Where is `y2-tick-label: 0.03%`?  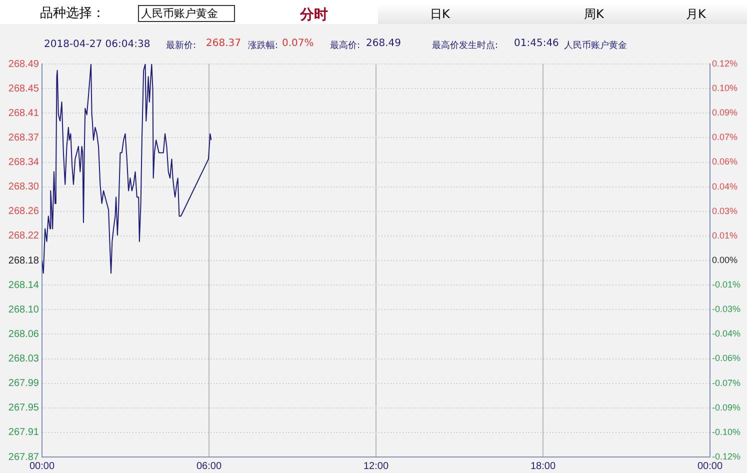 y2-tick-label: 0.03% is located at coordinates (725, 211).